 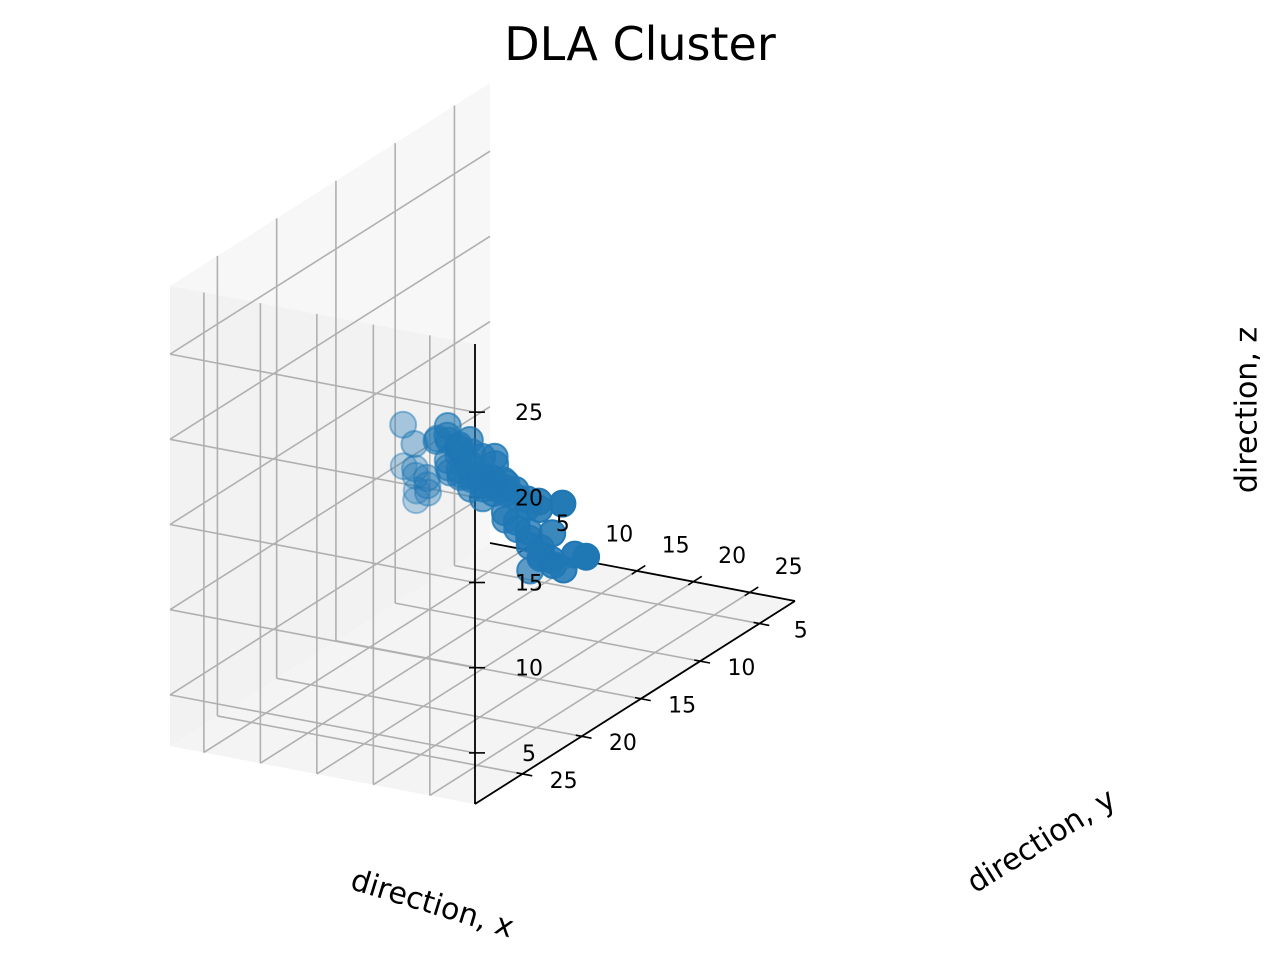 What do you see at coordinates (619, 535) in the screenshot?
I see `x-tick-label: 10` at bounding box center [619, 535].